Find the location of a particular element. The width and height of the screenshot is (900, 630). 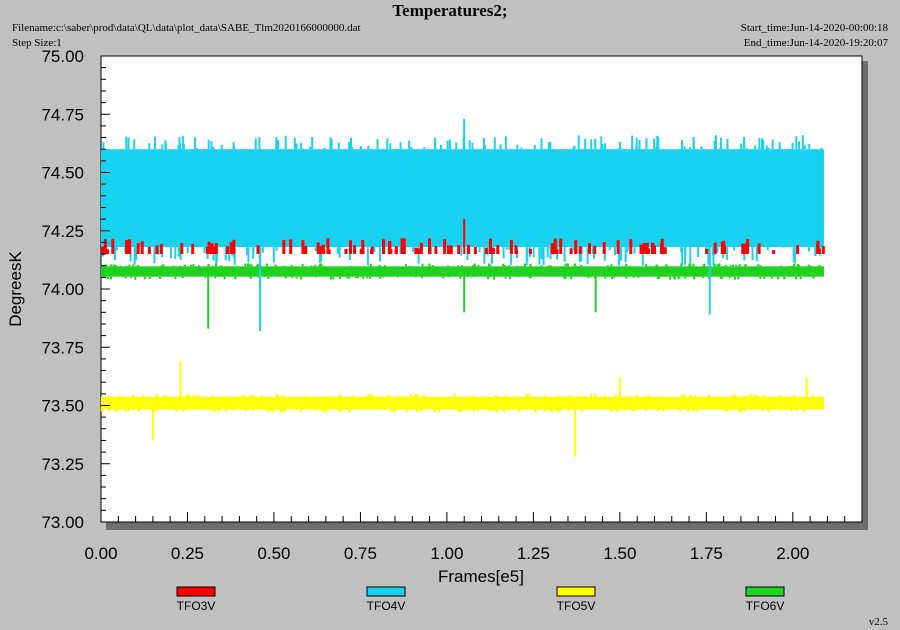

legend-item-tfo5v: TFO5V is located at coordinates (576, 599).